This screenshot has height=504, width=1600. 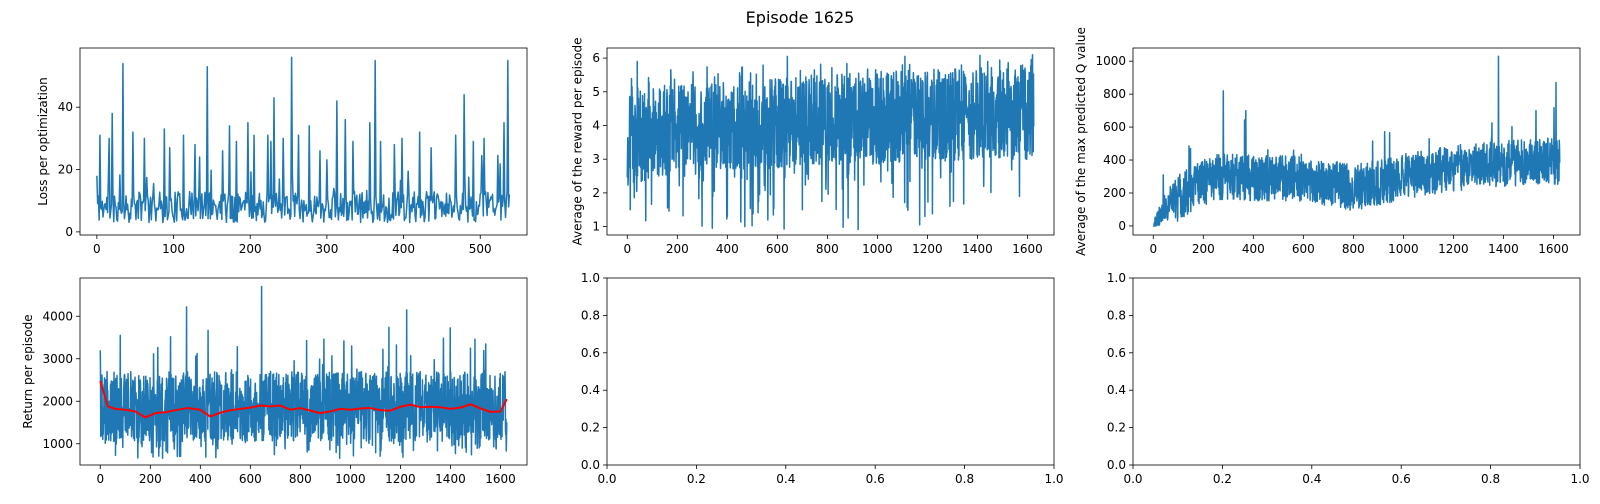 What do you see at coordinates (596, 227) in the screenshot?
I see `y-tick-label: 1` at bounding box center [596, 227].